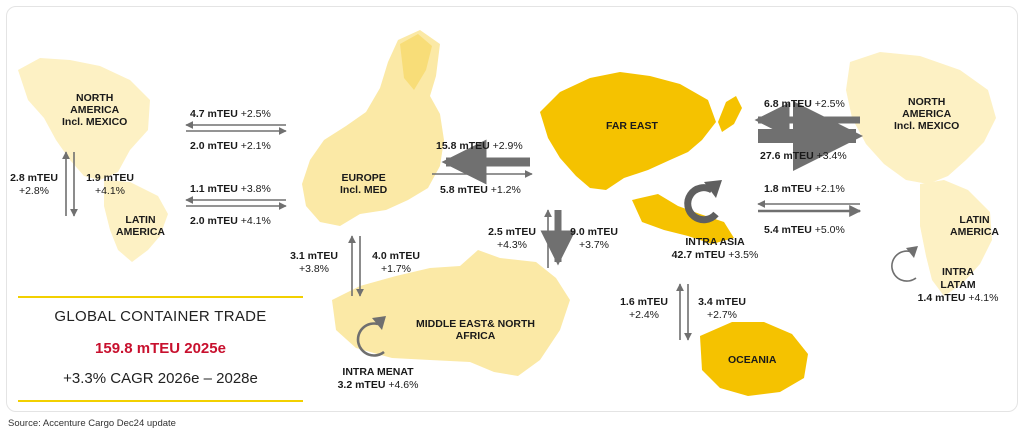  Describe the element at coordinates (804, 104) in the screenshot. I see `flow-label-fe-na-top: 6.8 mTEU +2.5%` at that location.